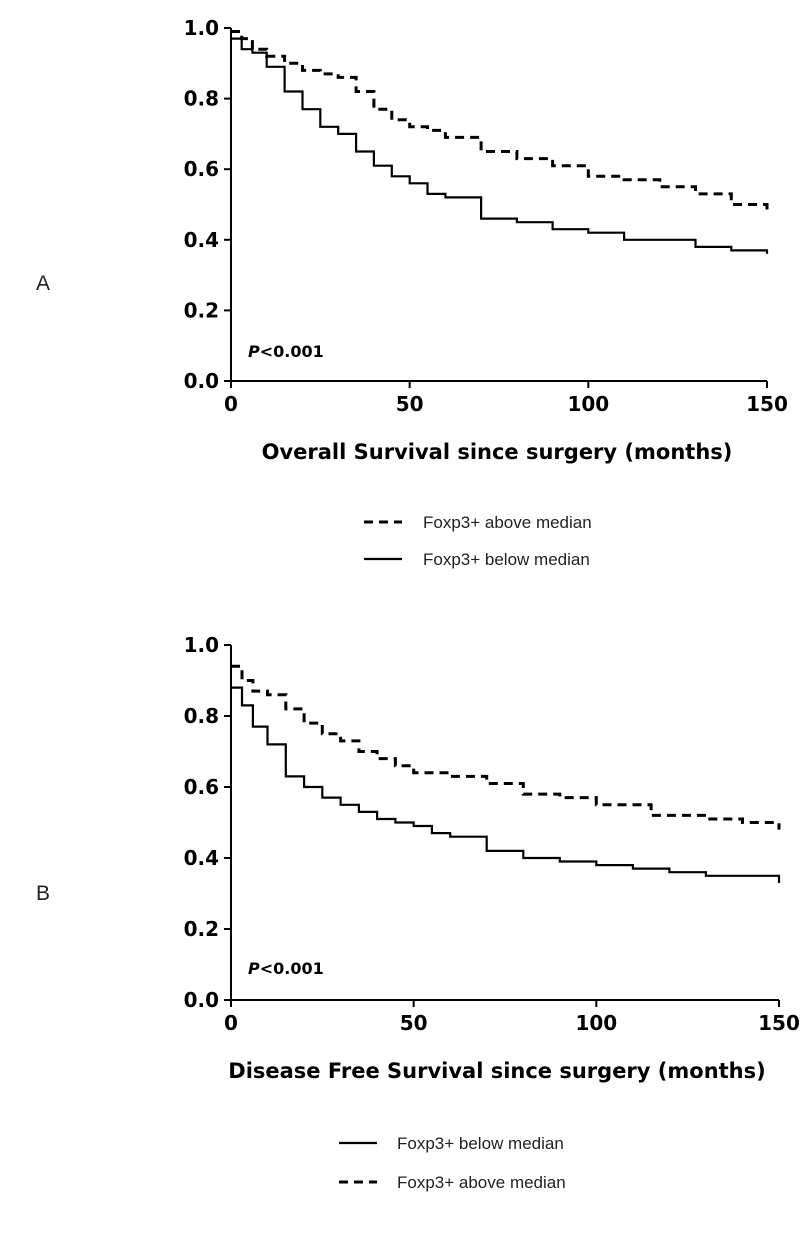  What do you see at coordinates (480, 1143) in the screenshot?
I see `legend-b-item-below: Foxp3+ below median` at bounding box center [480, 1143].